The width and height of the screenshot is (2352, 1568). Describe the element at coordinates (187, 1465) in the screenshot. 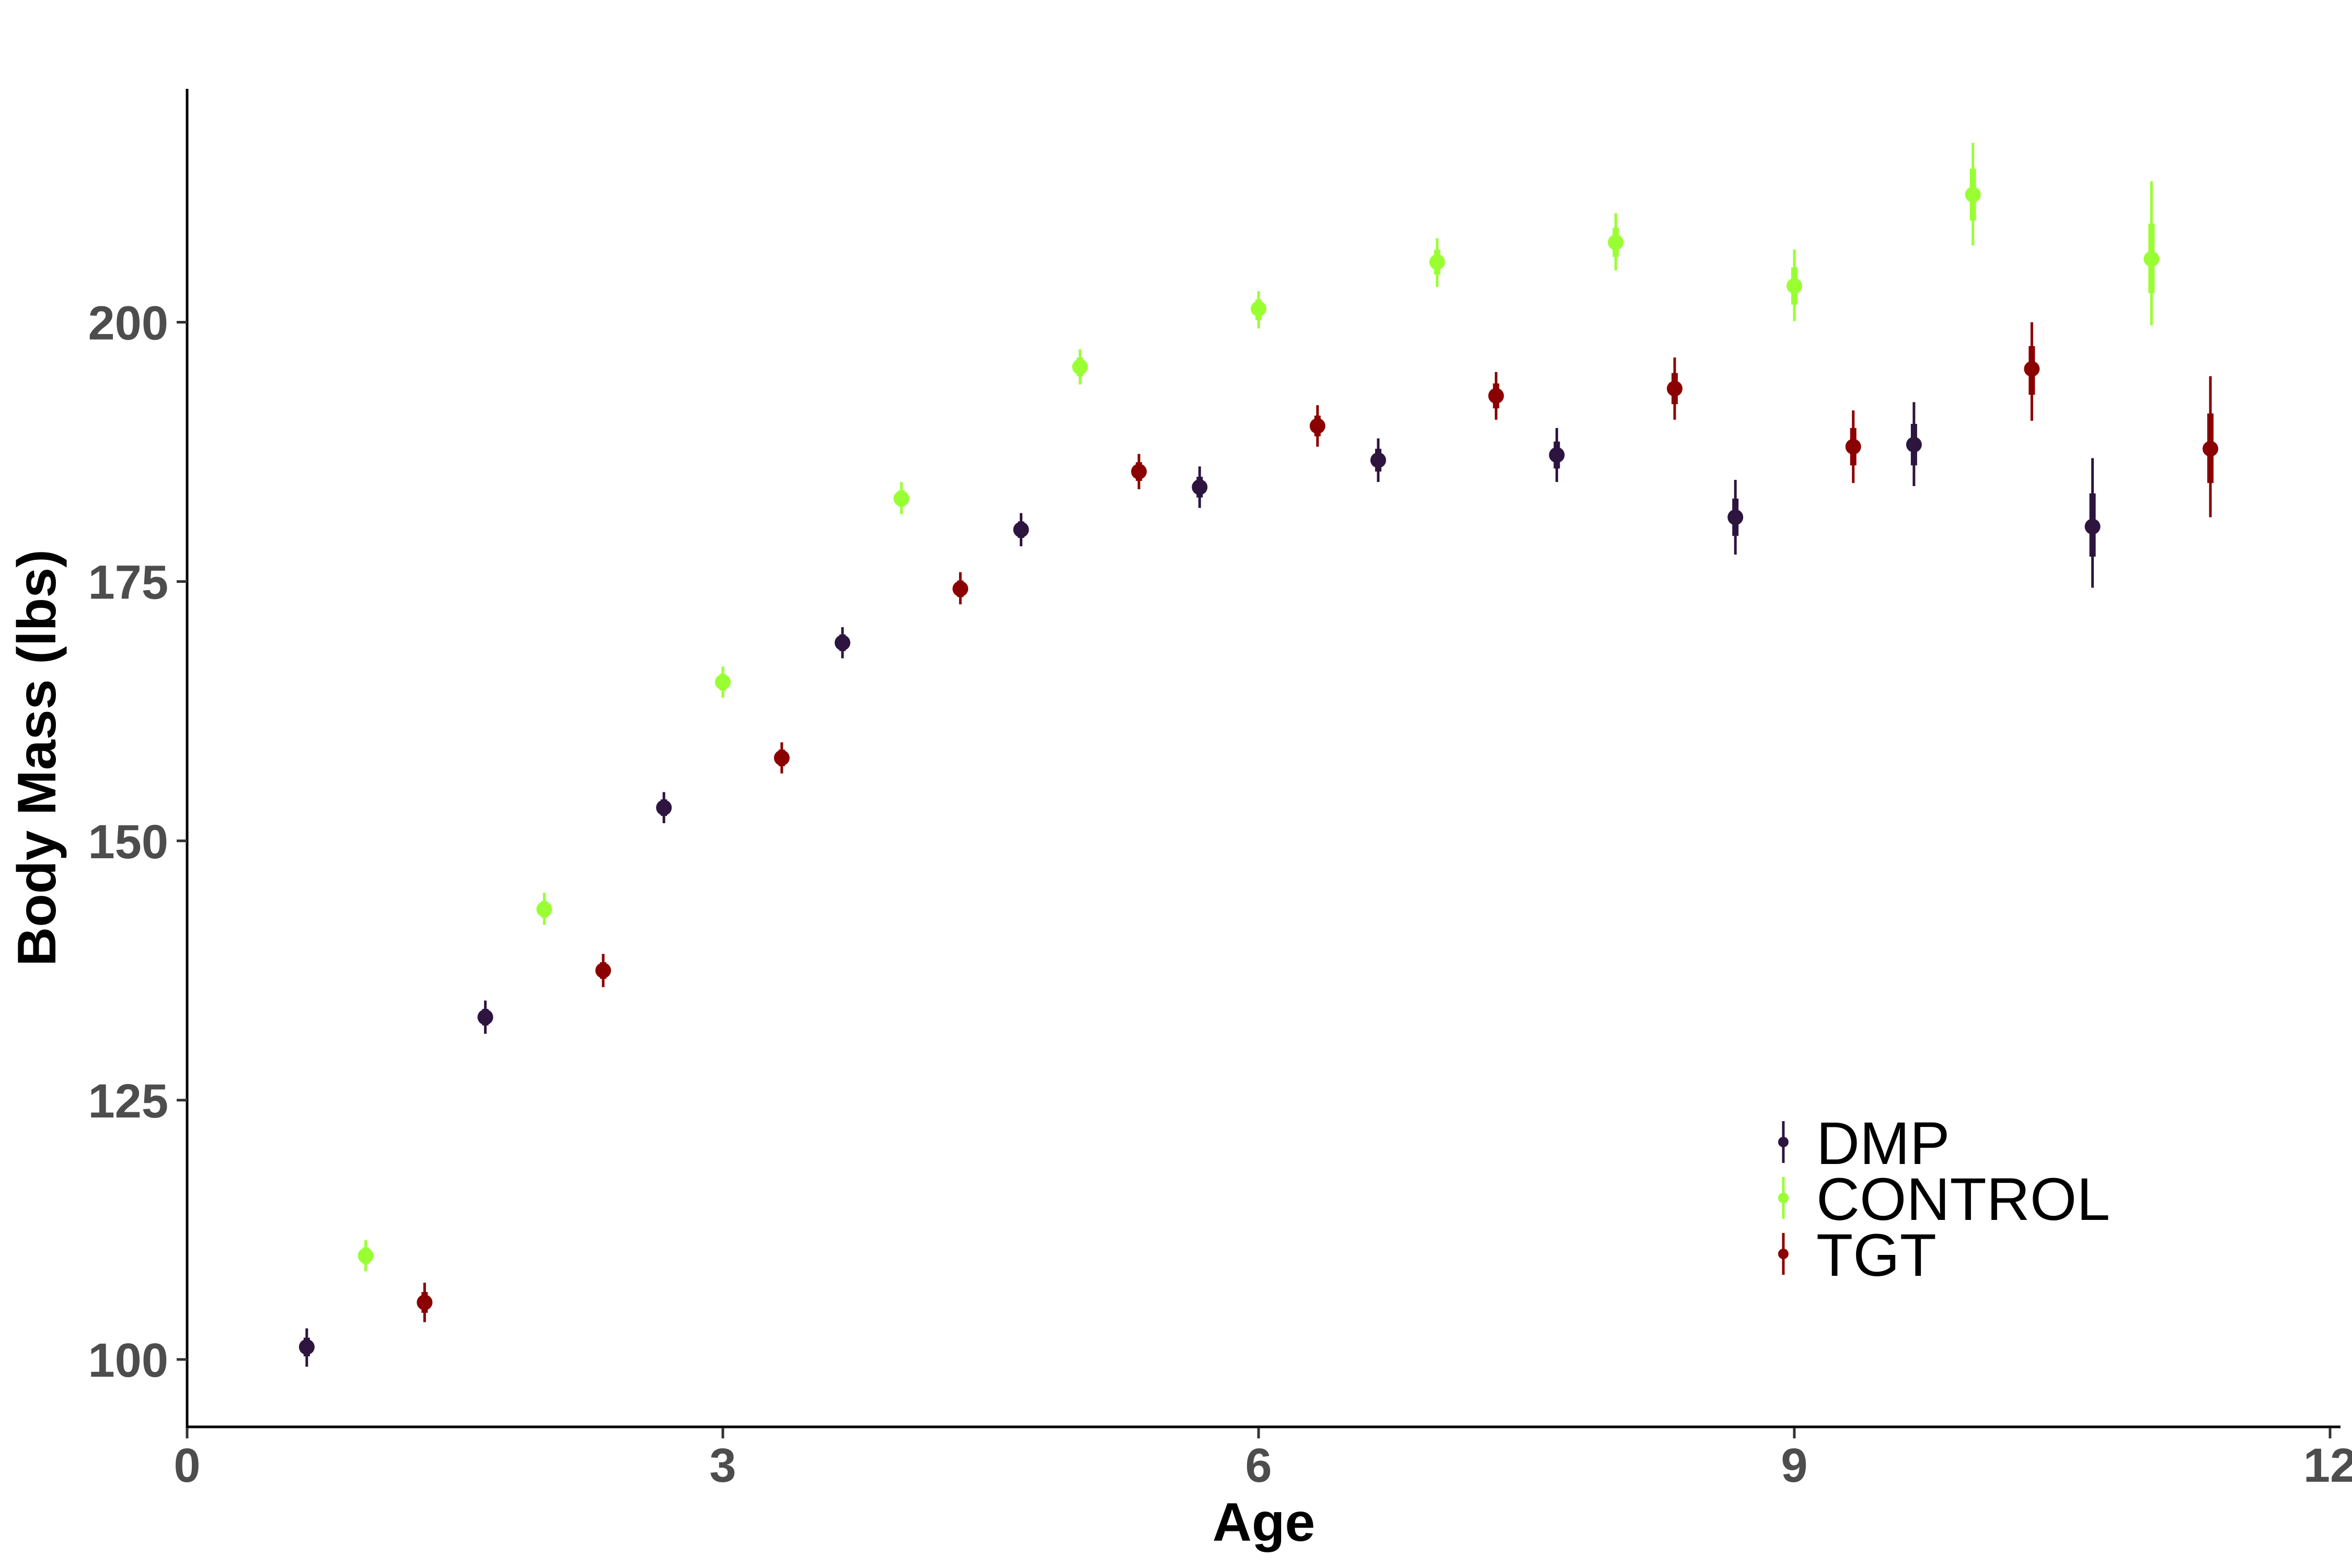

I see `x-tick-label: 0` at that location.